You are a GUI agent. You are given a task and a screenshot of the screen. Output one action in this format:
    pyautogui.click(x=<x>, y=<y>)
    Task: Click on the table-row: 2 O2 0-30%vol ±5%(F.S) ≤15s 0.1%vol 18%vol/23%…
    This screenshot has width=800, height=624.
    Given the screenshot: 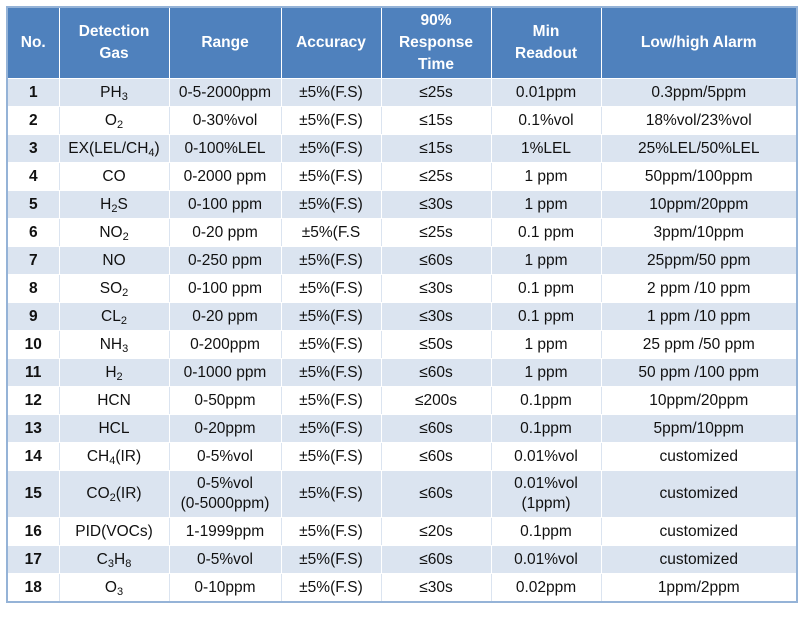 What is the action you would take?
    pyautogui.click(x=402, y=120)
    